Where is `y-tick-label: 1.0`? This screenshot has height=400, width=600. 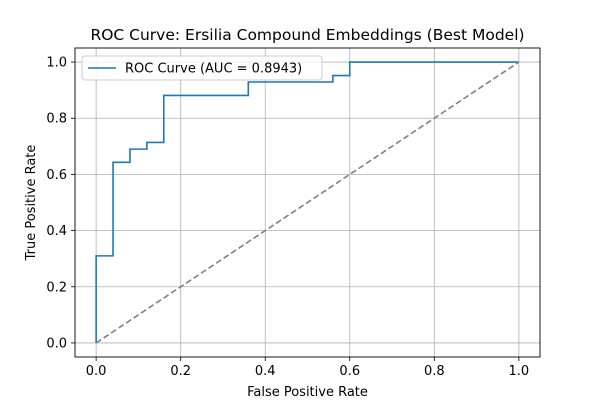
y-tick-label: 1.0 is located at coordinates (56, 63).